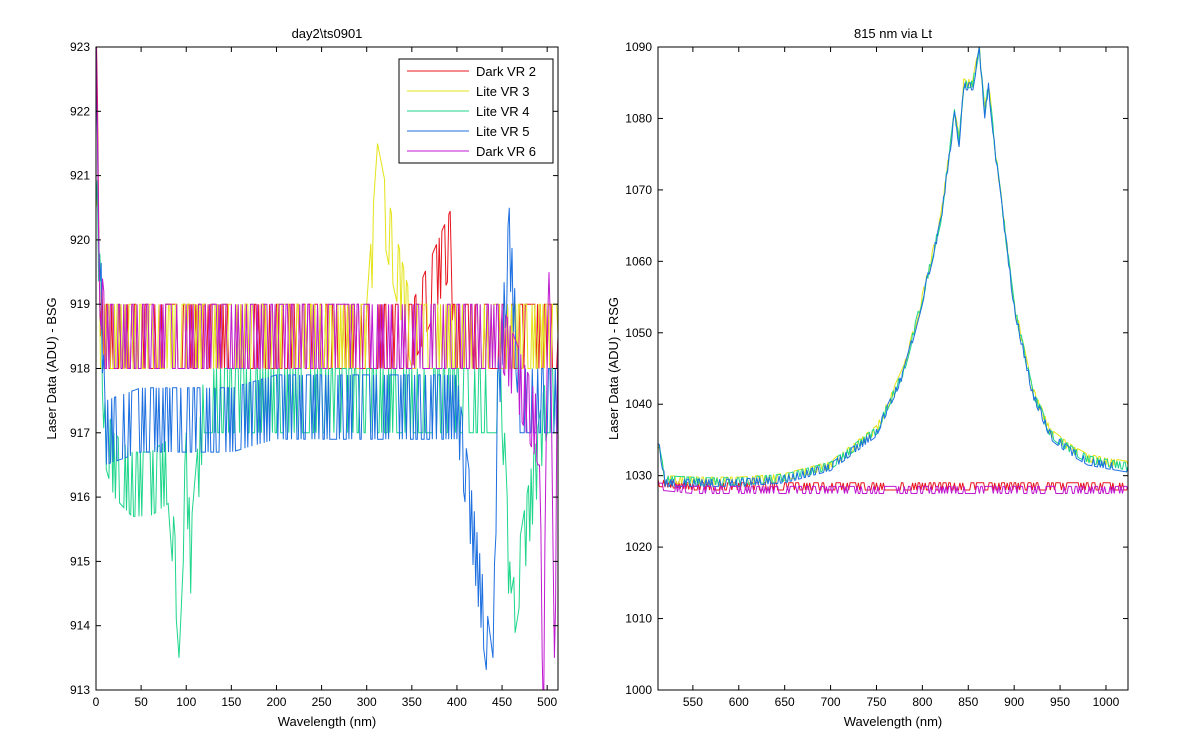  Describe the element at coordinates (613, 368) in the screenshot. I see `y-axis-label: Laser Data (ADU) - RSG` at that location.